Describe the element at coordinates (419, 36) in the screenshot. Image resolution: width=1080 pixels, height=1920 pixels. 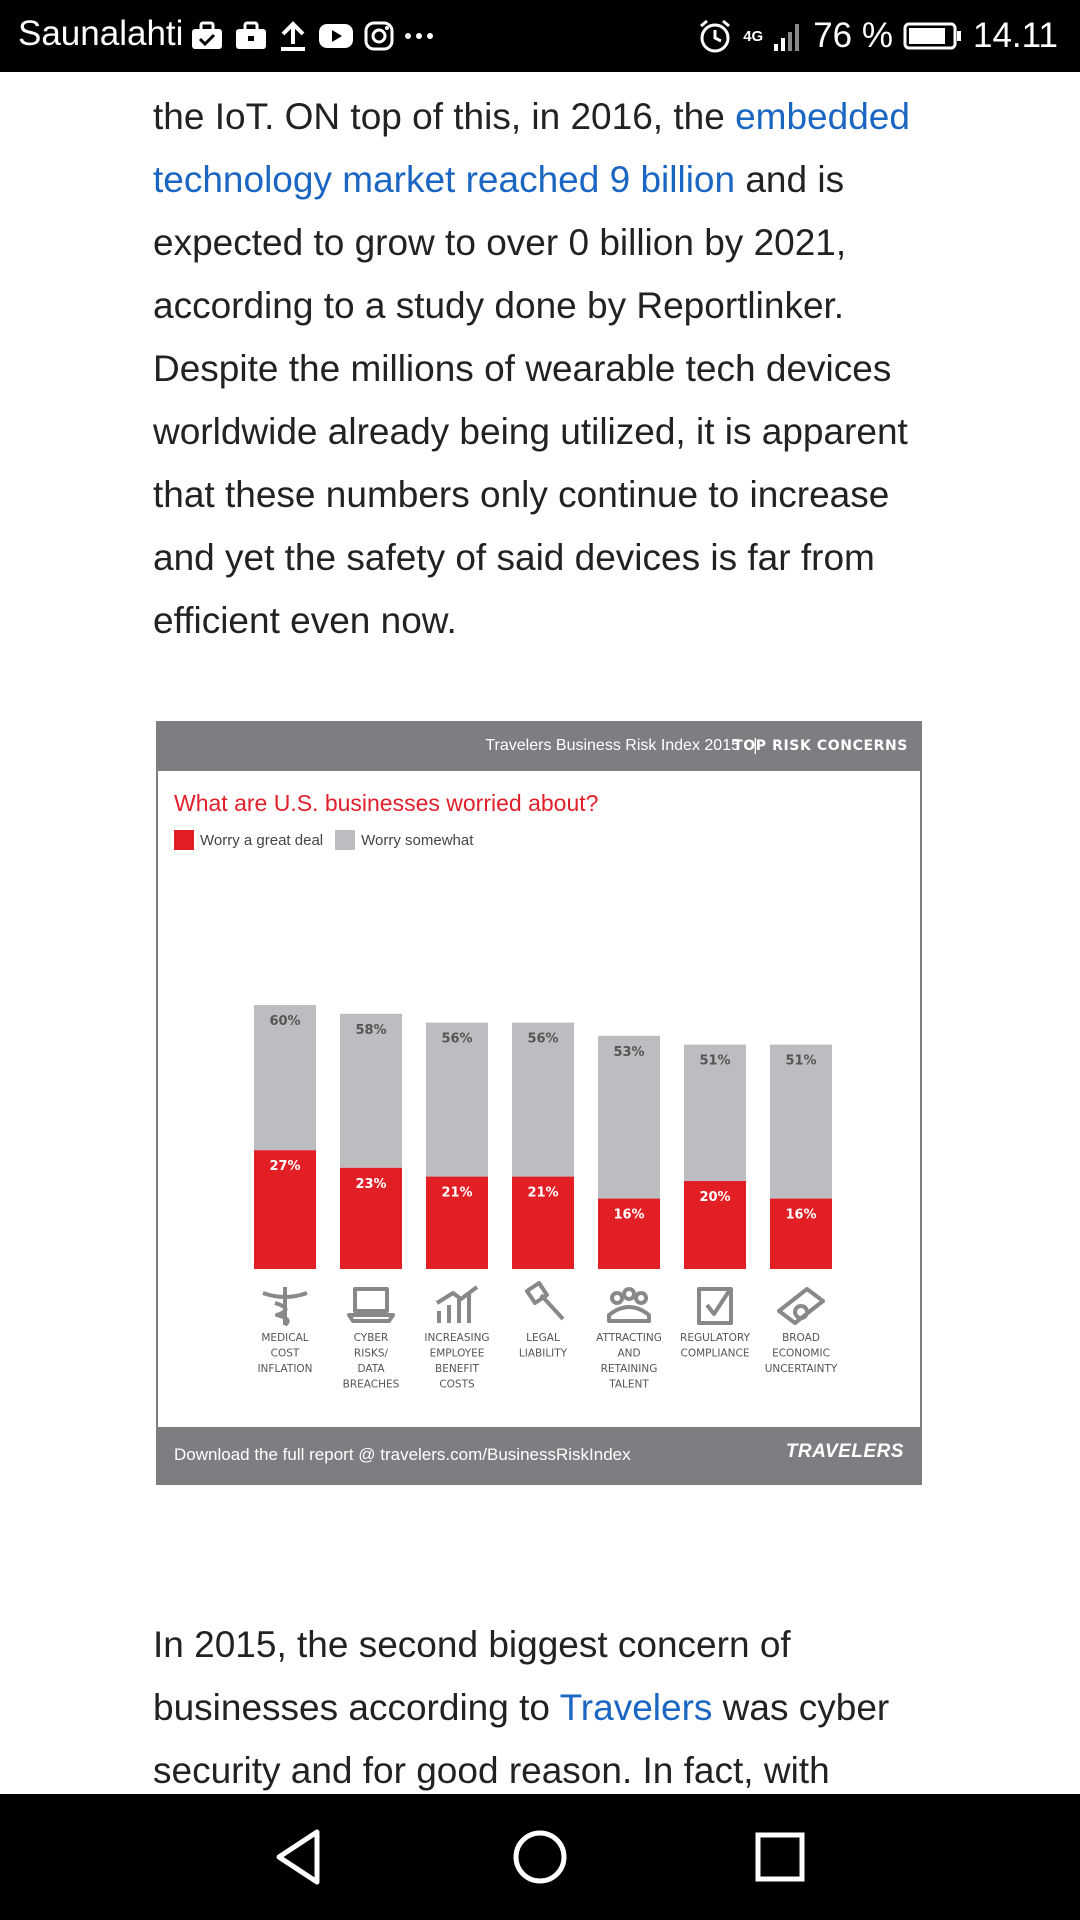
I see `more-icon` at that location.